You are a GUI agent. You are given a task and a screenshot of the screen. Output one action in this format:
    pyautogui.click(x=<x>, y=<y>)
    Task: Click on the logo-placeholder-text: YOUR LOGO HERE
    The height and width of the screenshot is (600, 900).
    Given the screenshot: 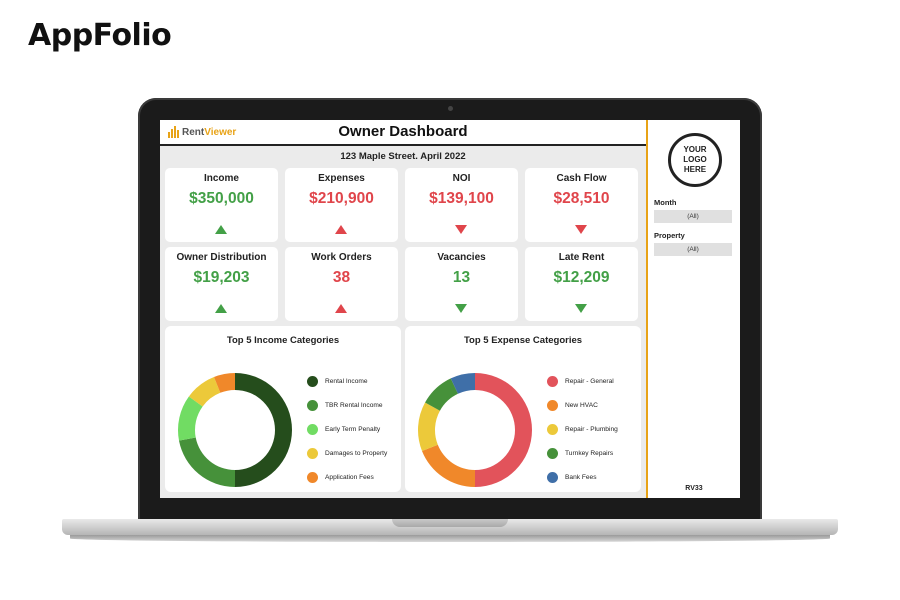 What is the action you would take?
    pyautogui.click(x=695, y=159)
    